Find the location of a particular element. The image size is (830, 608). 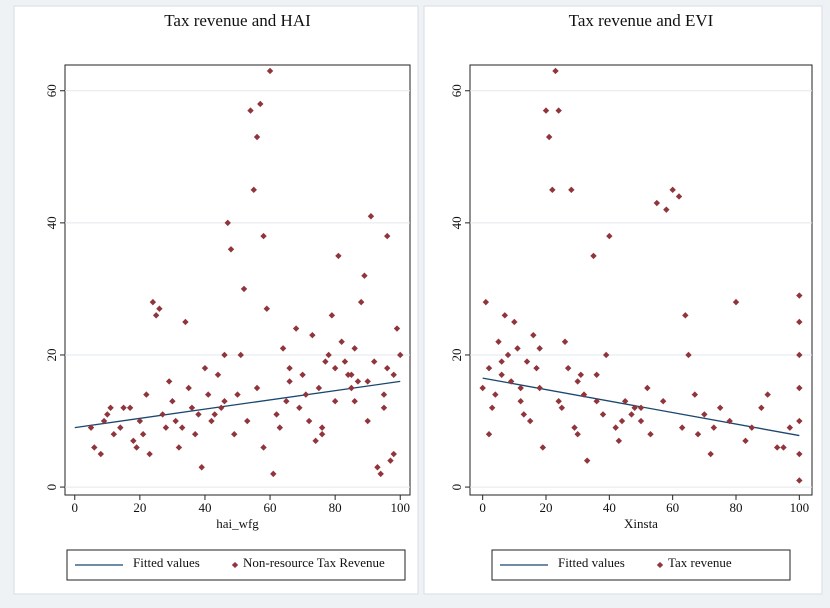

x-axis-label: Xinsta is located at coordinates (641, 523).